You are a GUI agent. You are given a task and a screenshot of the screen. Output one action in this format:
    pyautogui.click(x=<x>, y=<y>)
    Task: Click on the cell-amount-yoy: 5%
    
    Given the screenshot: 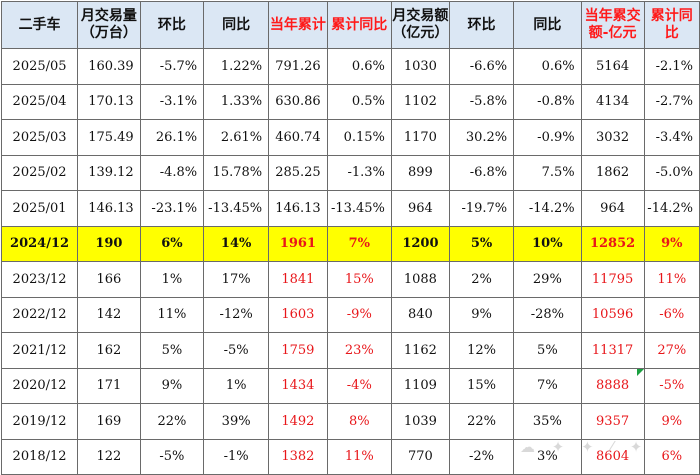 What is the action you would take?
    pyautogui.click(x=547, y=350)
    